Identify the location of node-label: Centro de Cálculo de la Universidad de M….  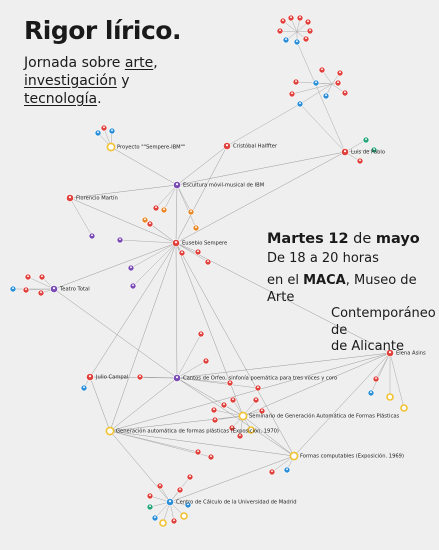
(236, 502).